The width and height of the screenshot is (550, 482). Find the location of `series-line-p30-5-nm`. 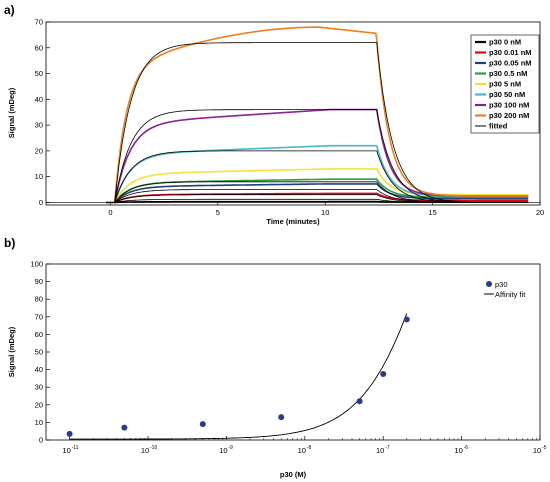

series-line-p30-5-nm is located at coordinates (317, 186).